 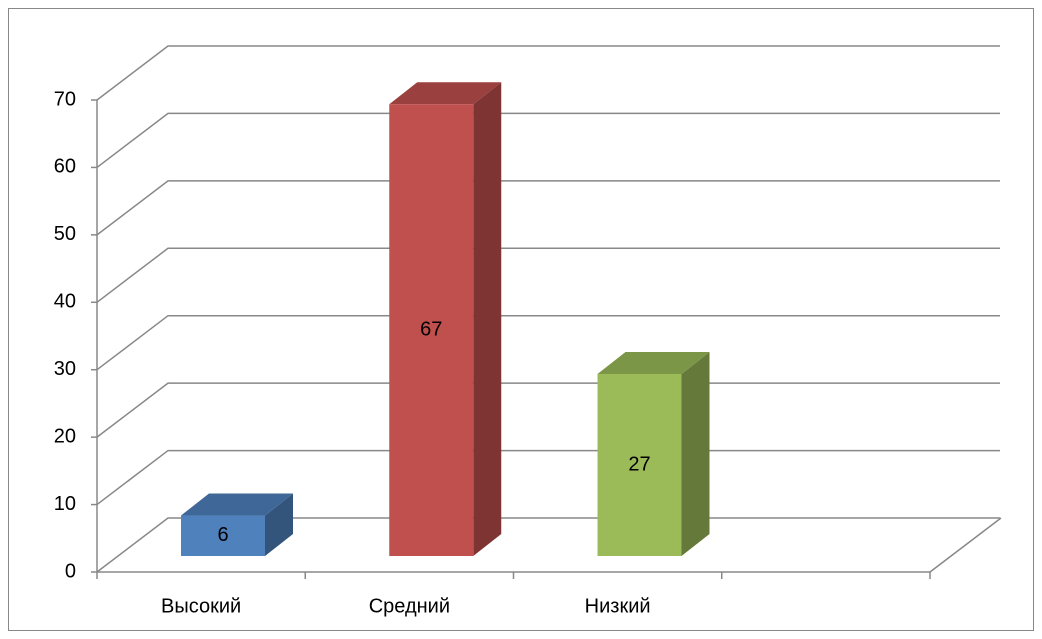 What do you see at coordinates (65, 436) in the screenshot?
I see `y-tick-label: 20` at bounding box center [65, 436].